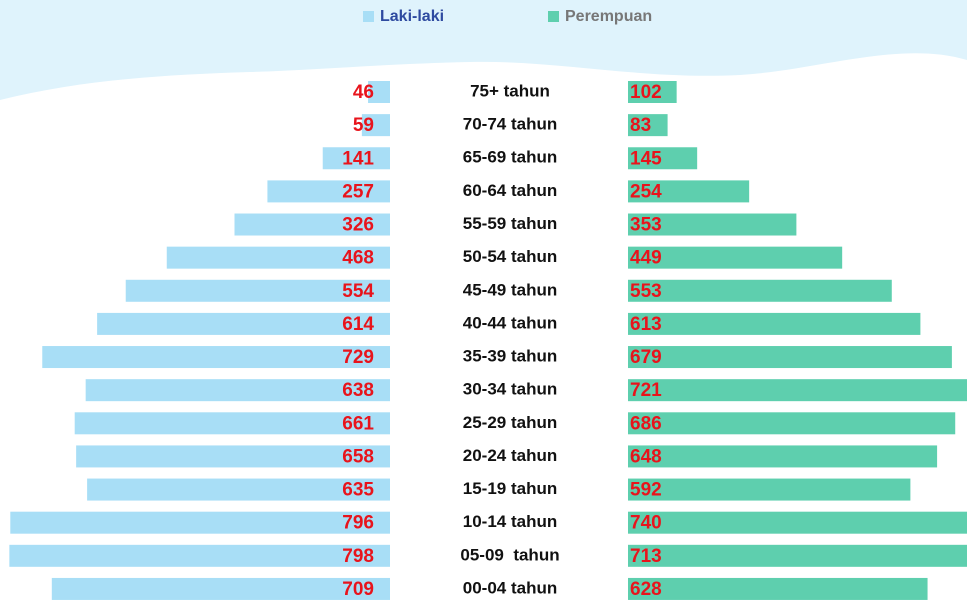  I want to click on value-label: 661, so click(358, 423).